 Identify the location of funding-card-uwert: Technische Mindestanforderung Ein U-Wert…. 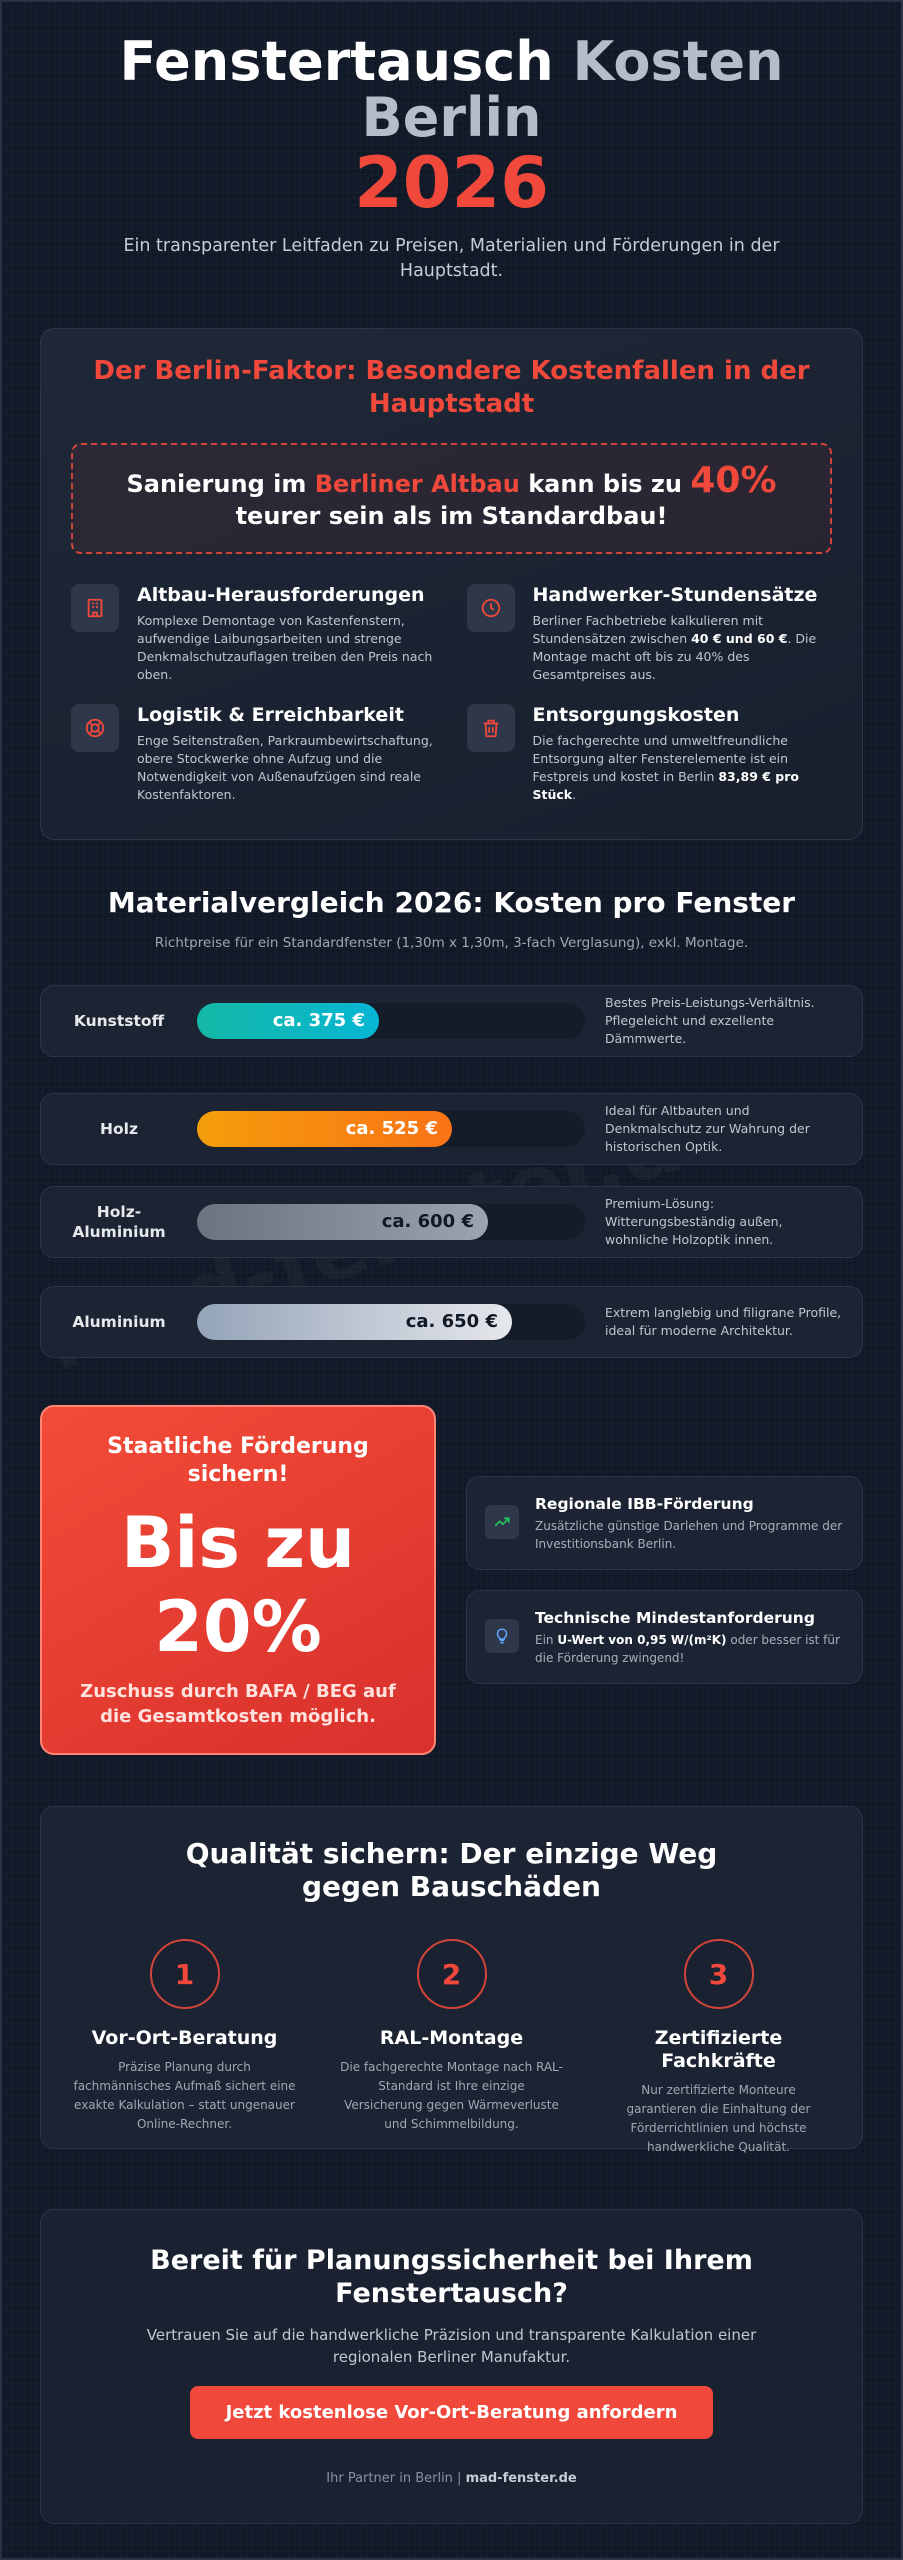
(664, 1637).